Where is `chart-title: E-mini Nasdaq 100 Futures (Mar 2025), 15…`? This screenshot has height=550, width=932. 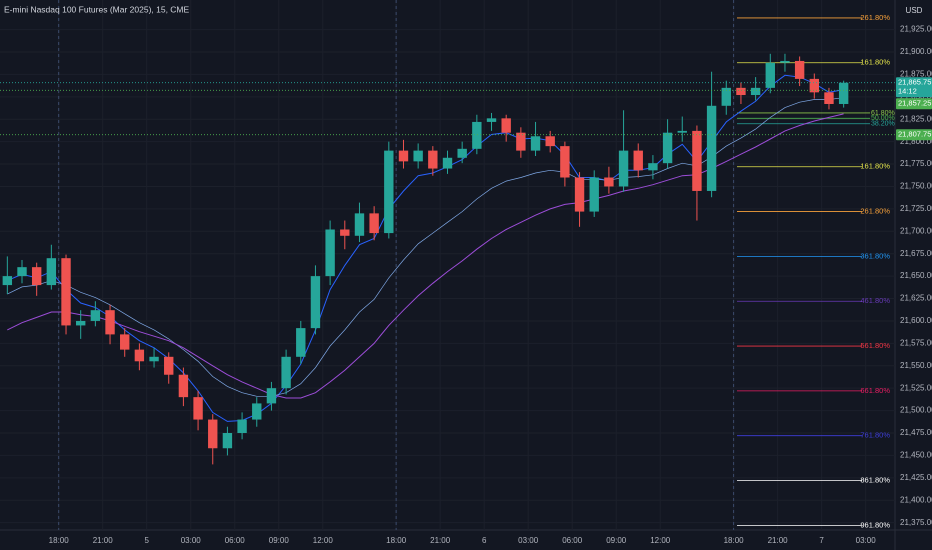 chart-title: E-mini Nasdaq 100 Futures (Mar 2025), 15… is located at coordinates (97, 9).